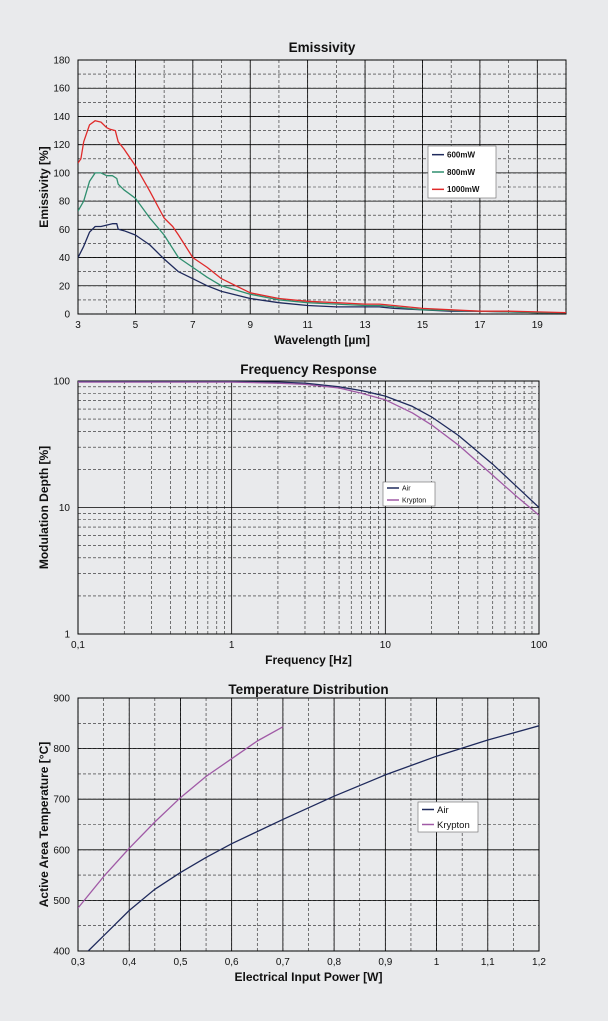  Describe the element at coordinates (463, 189) in the screenshot. I see `legend-label: 1000mW` at that location.